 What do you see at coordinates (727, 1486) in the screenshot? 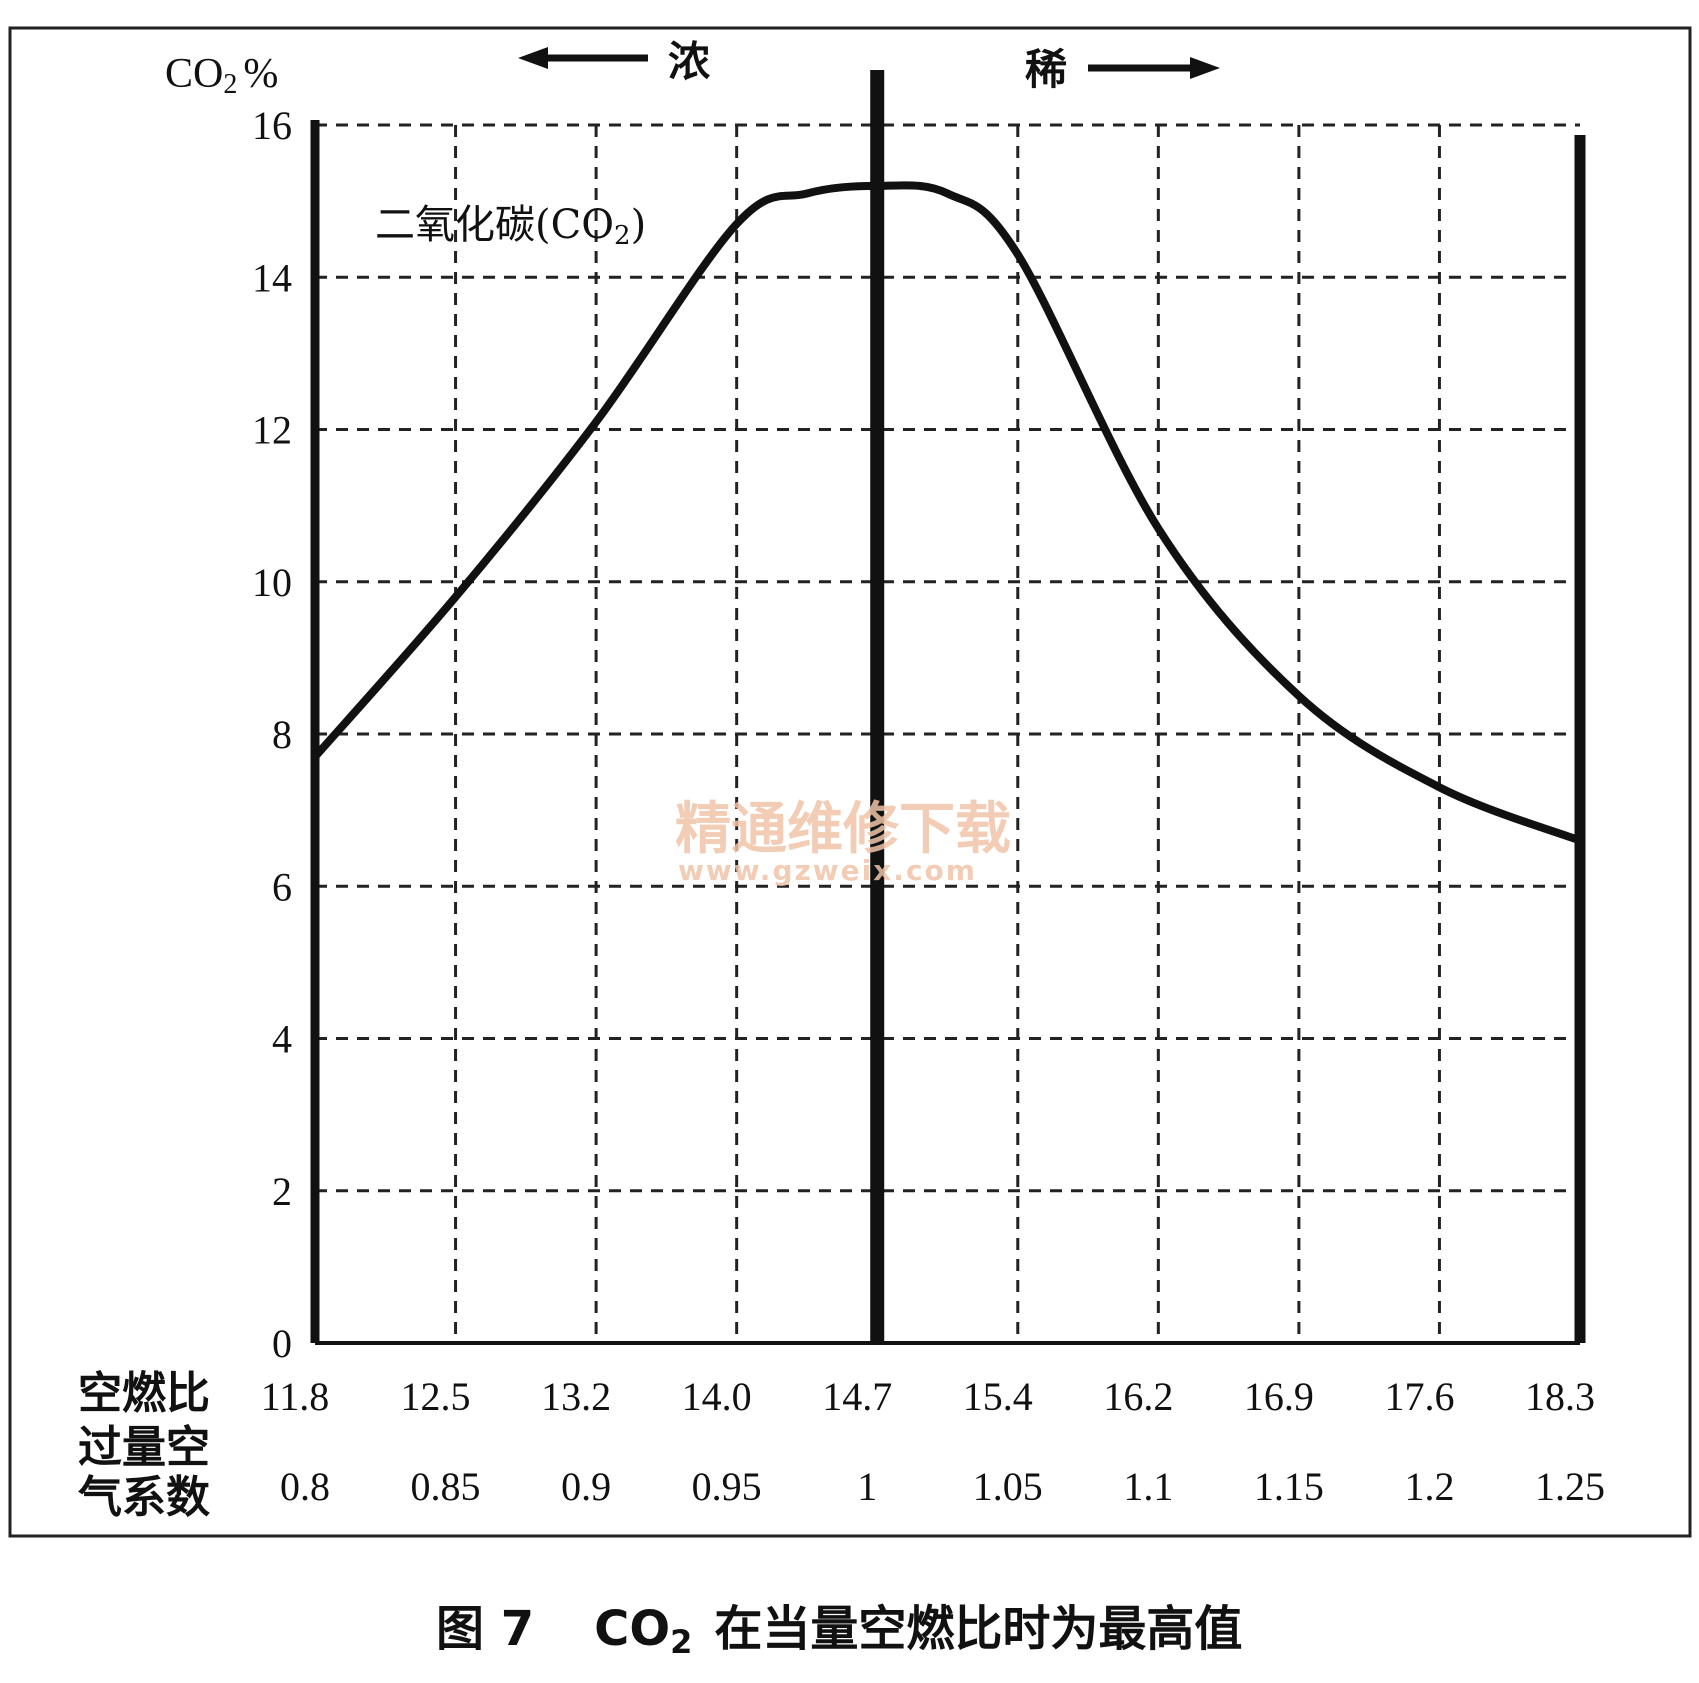
I see `x-tick-label-lambda: 0.95` at bounding box center [727, 1486].